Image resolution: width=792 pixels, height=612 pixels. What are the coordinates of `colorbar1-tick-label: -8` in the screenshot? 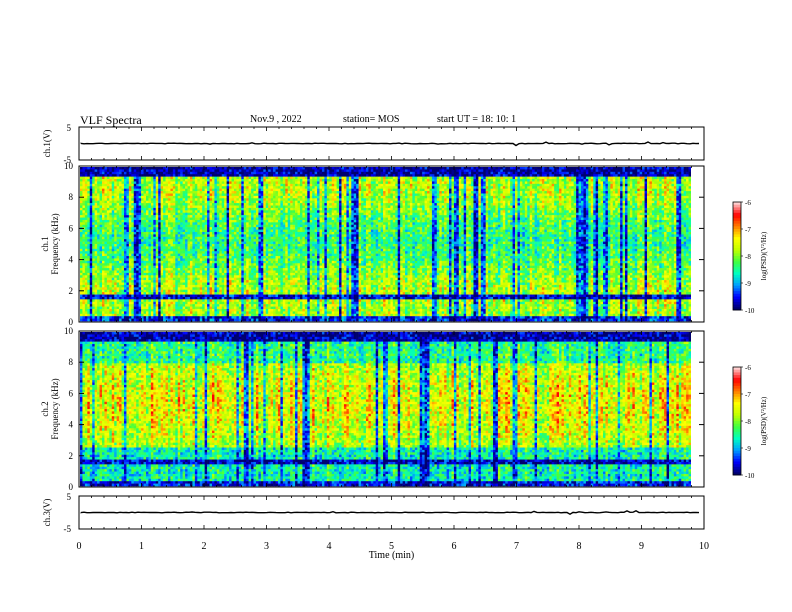 It's located at (748, 257).